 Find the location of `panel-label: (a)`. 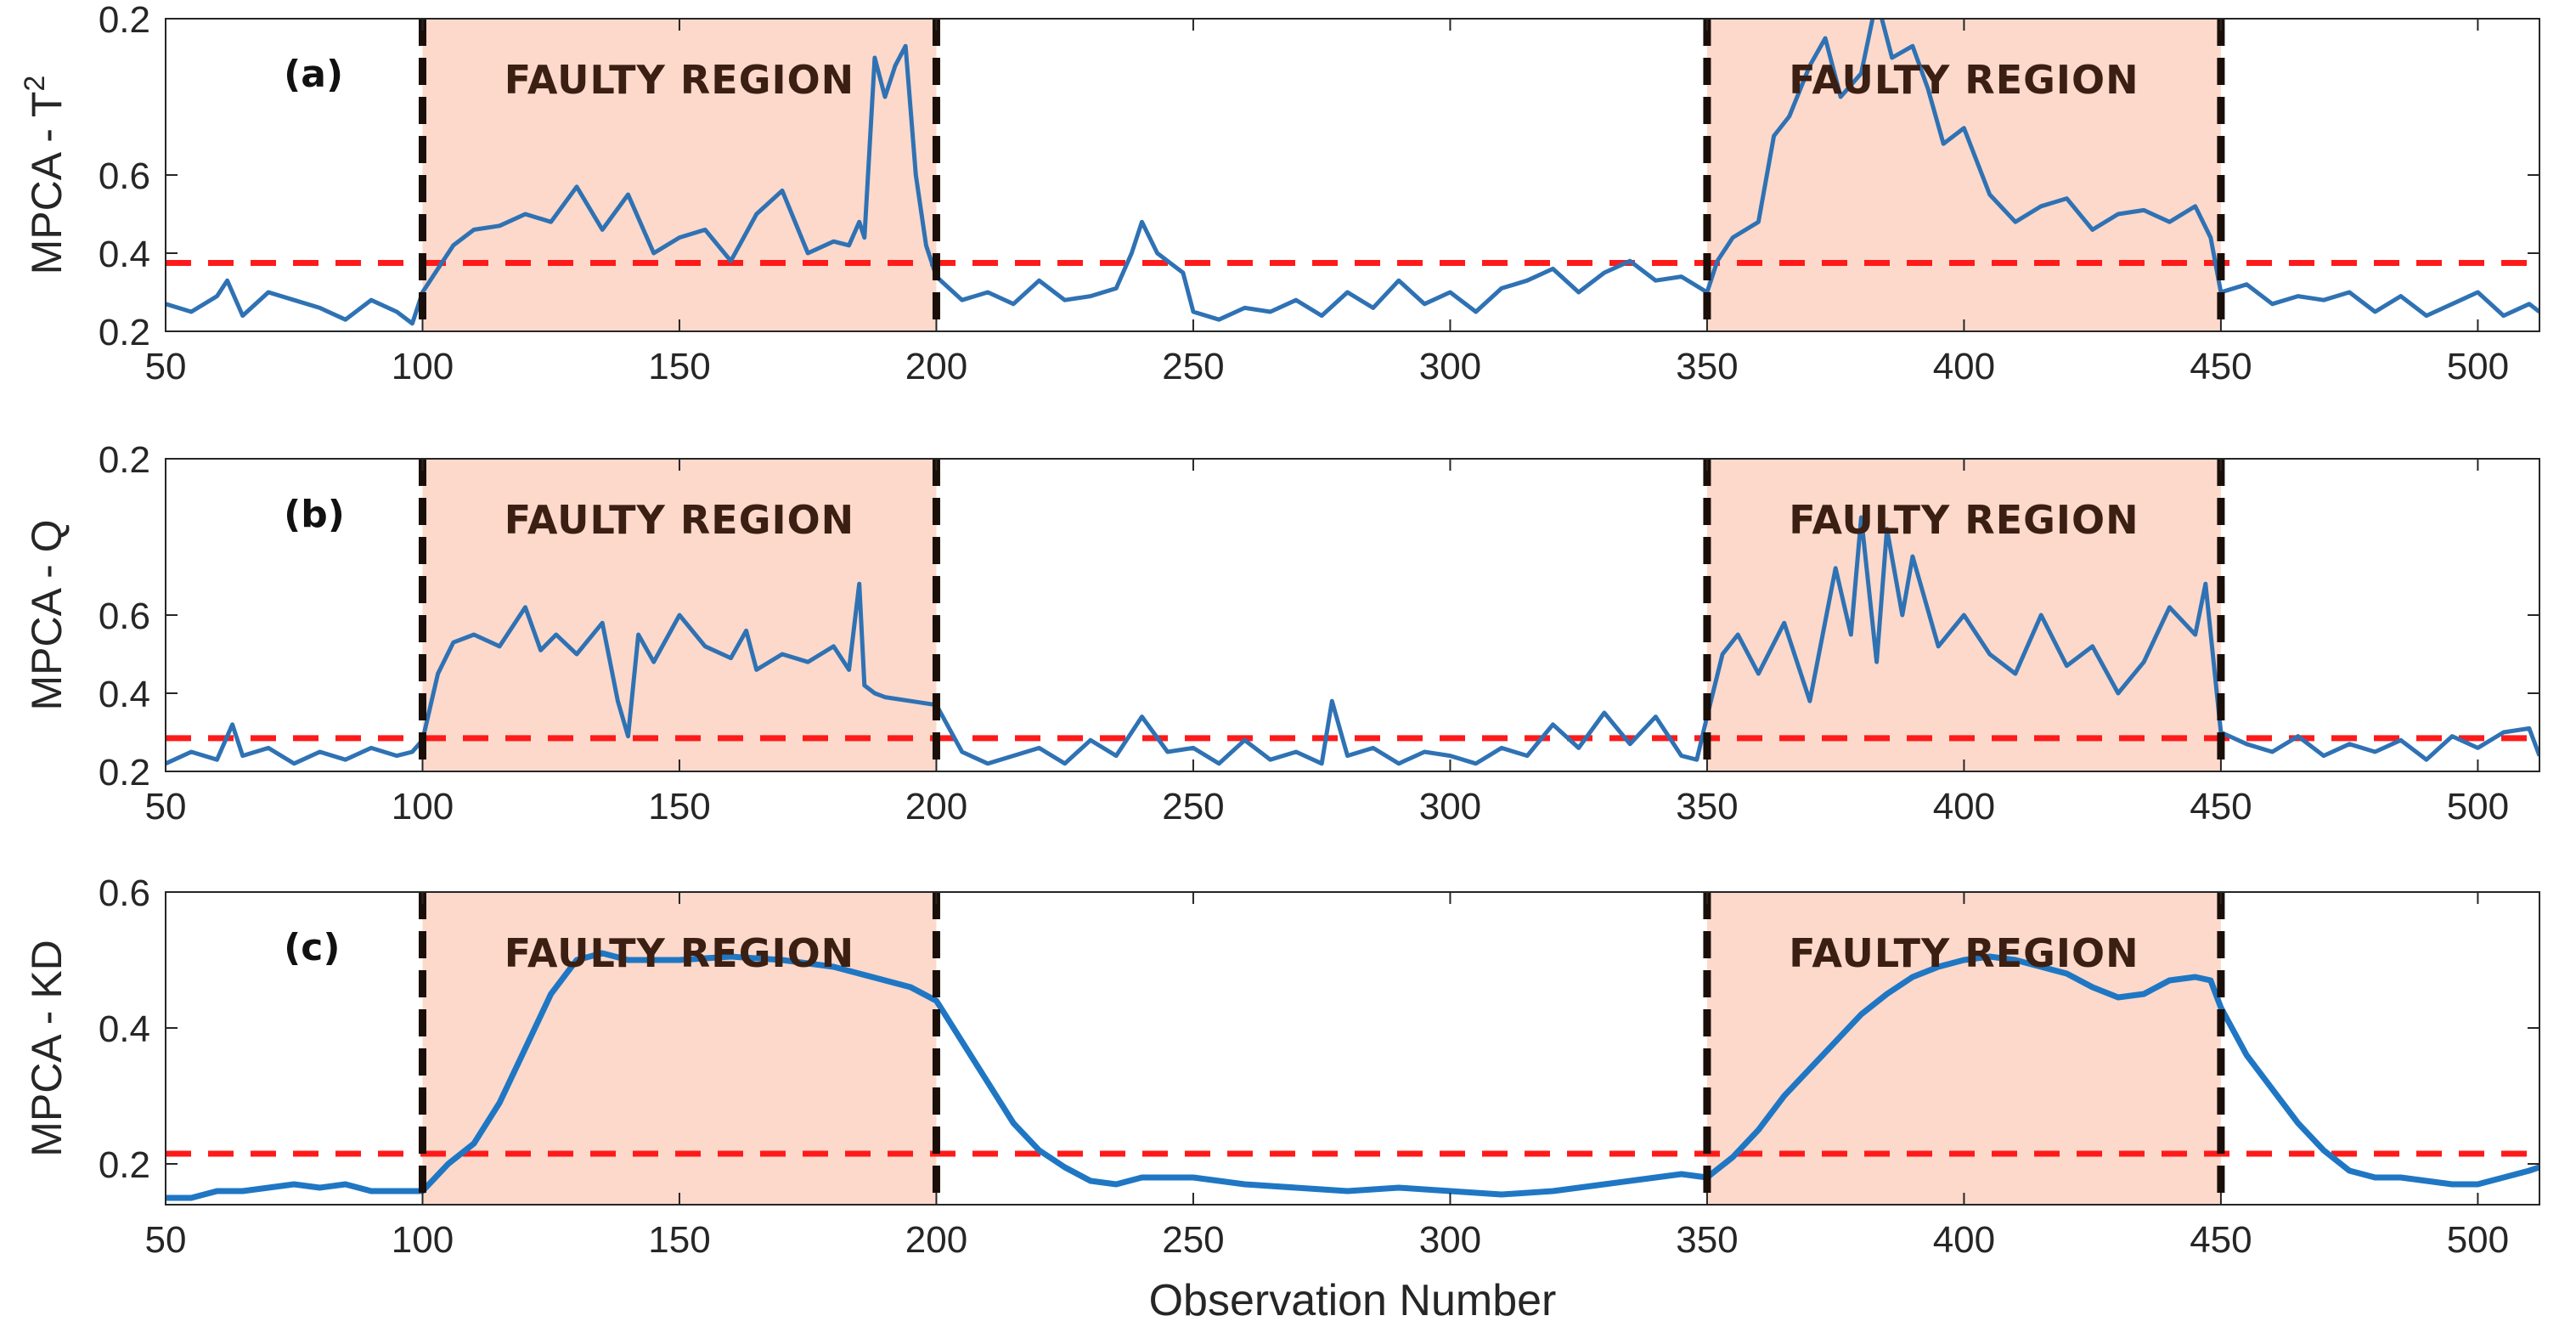

panel-label: (a) is located at coordinates (313, 74).